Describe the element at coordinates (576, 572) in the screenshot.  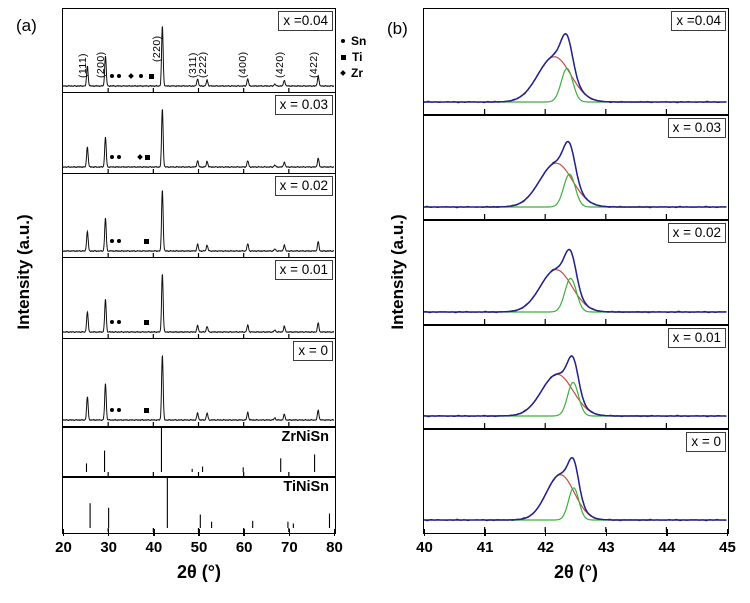
I see `panel-b-x-axis-title: 2θ (°)` at that location.